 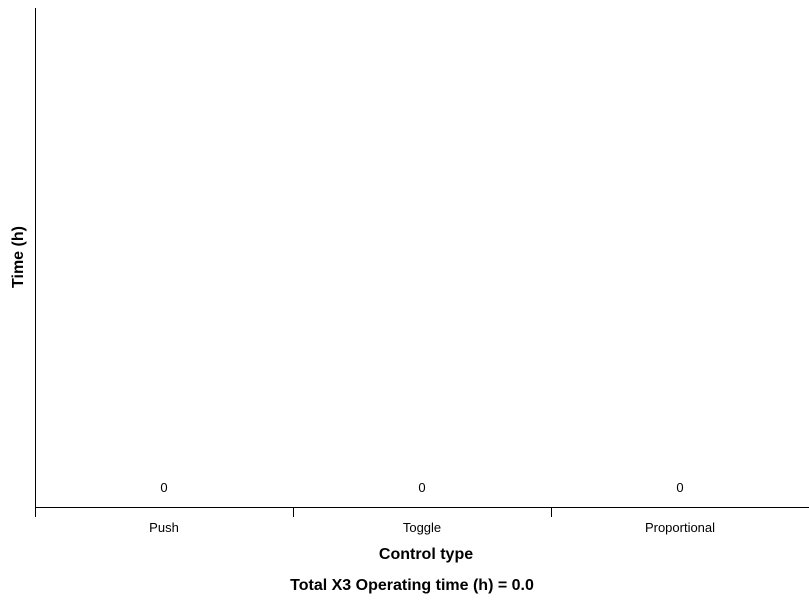 I want to click on data-label-toggle: 0, so click(x=421, y=487).